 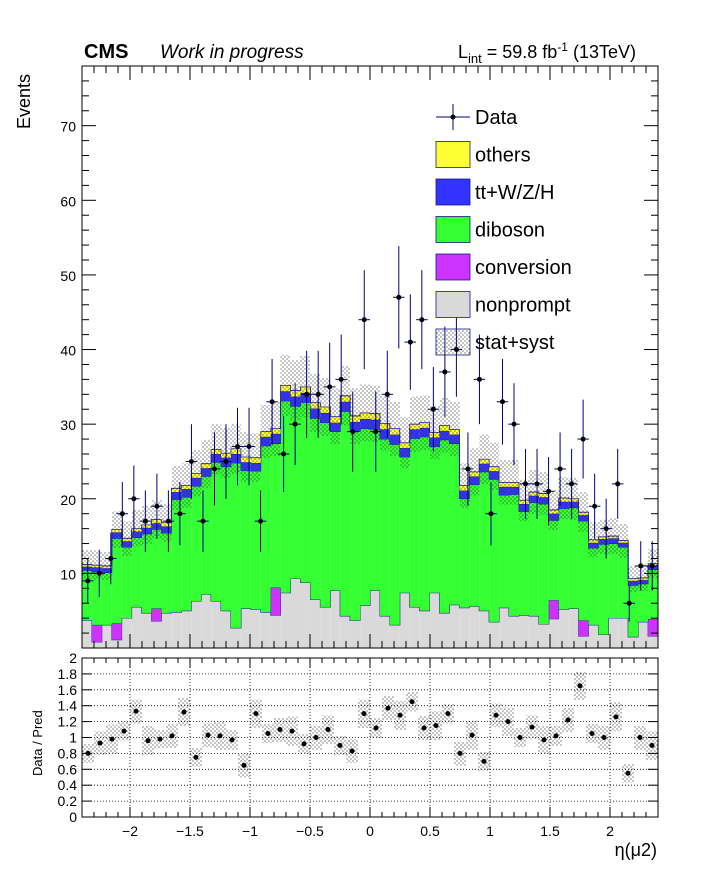 I want to click on legend-item-others: others, so click(x=483, y=154).